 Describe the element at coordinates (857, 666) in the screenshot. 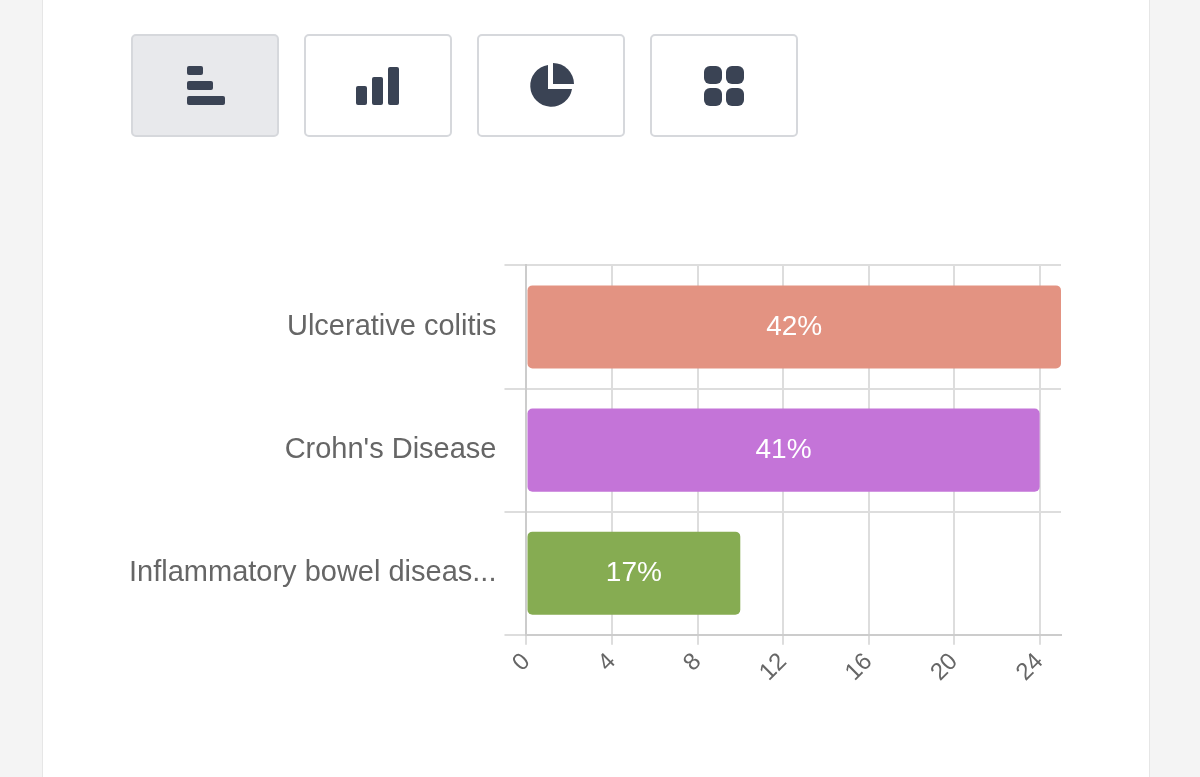

I see `x-tick-label: 16` at that location.